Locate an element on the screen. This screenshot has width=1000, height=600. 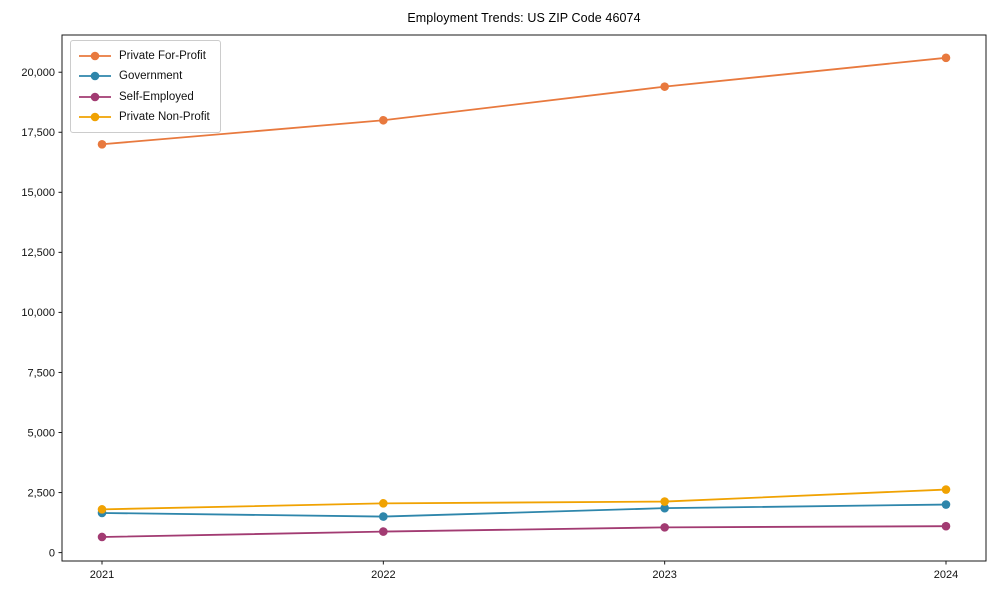
y-axis-tick-label: 0 is located at coordinates (52, 553).